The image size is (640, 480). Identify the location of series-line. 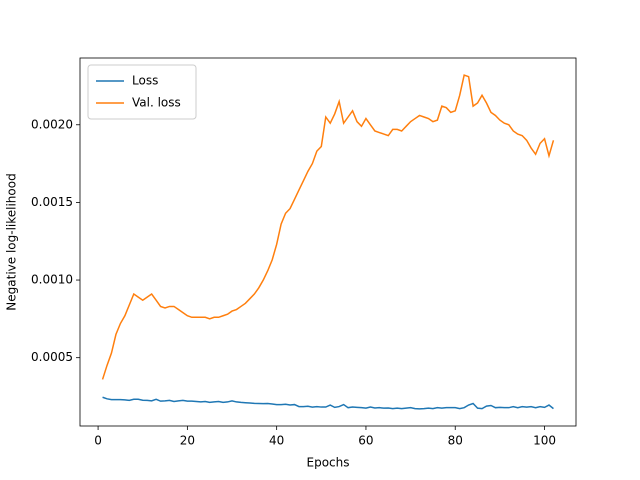
(328, 403).